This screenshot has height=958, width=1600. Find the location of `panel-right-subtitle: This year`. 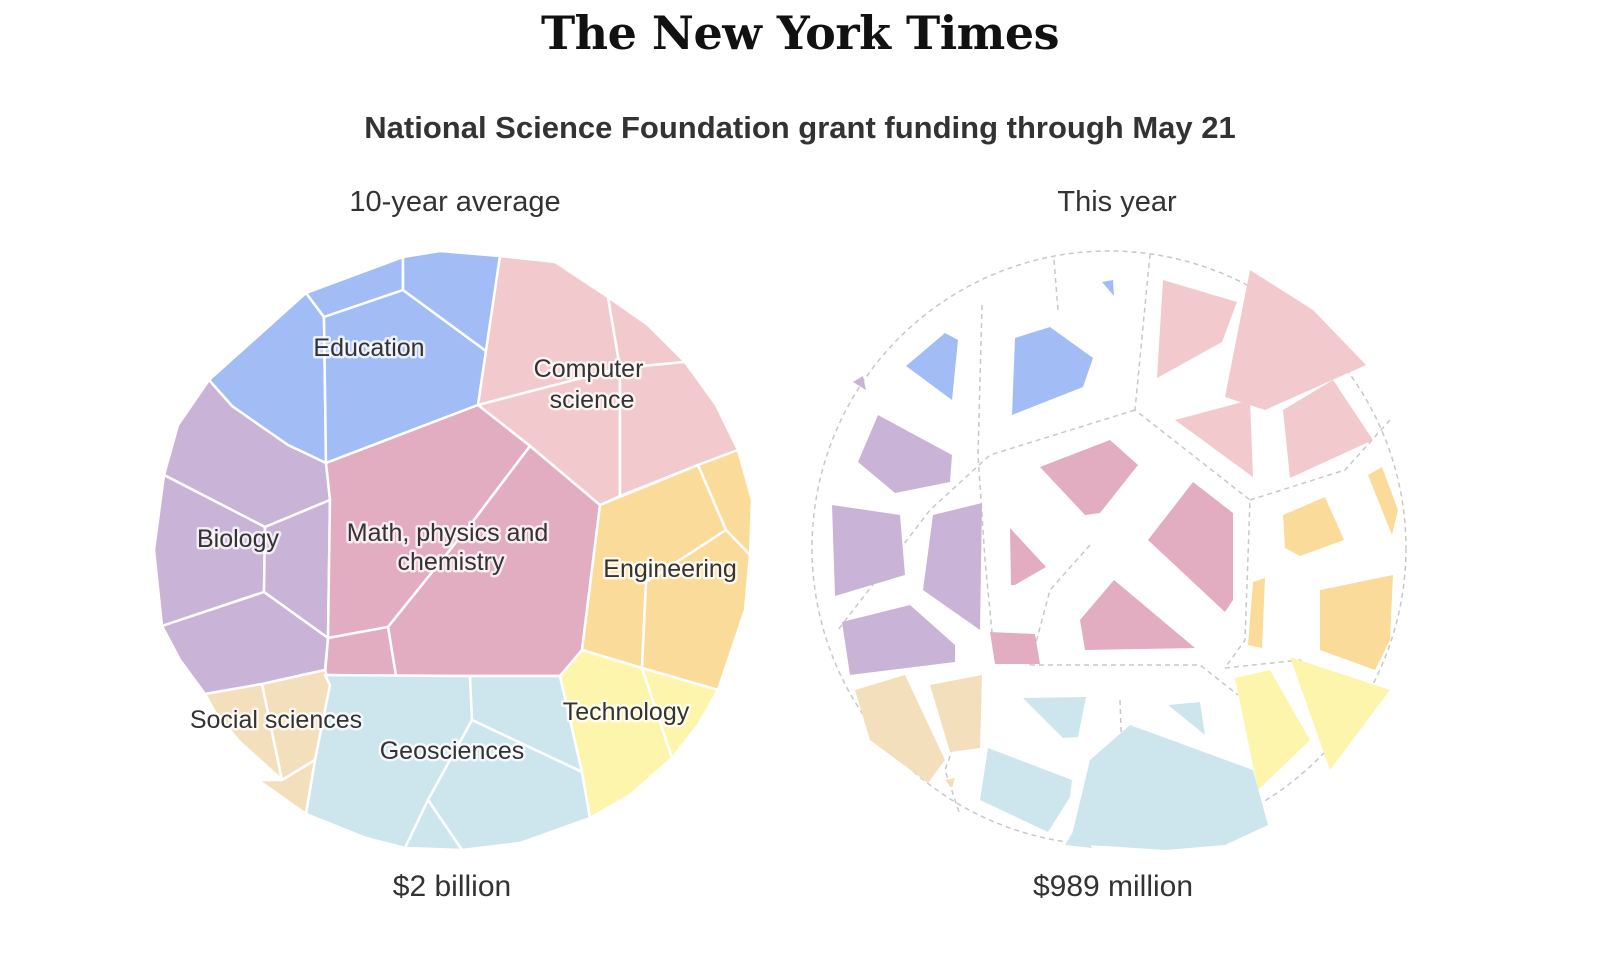

panel-right-subtitle: This year is located at coordinates (1117, 202).